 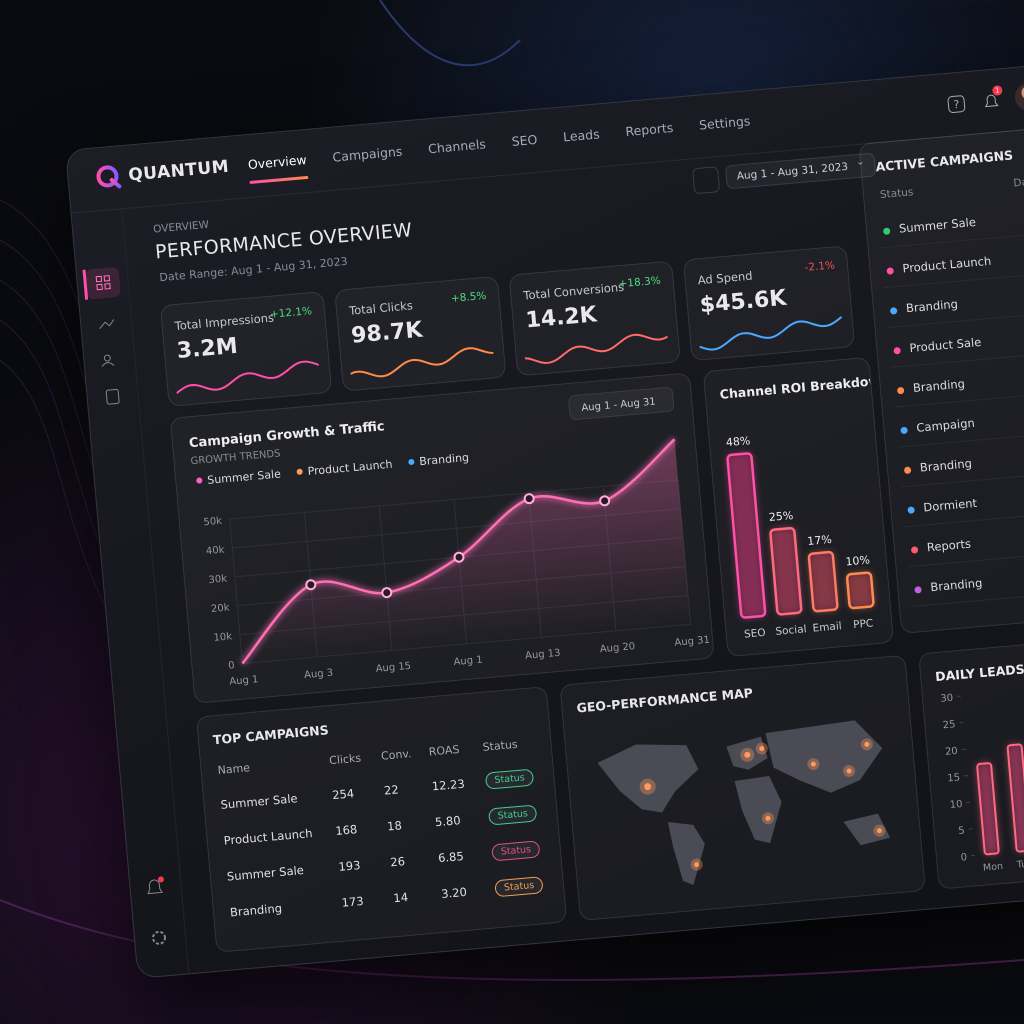 What do you see at coordinates (1018, 96) in the screenshot?
I see `avatar` at bounding box center [1018, 96].